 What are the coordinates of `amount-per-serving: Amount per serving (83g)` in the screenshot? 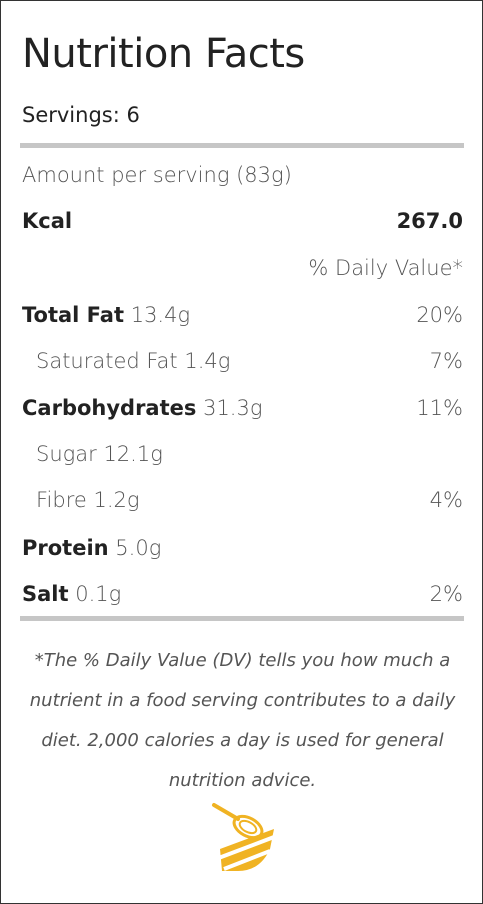 It's located at (157, 175).